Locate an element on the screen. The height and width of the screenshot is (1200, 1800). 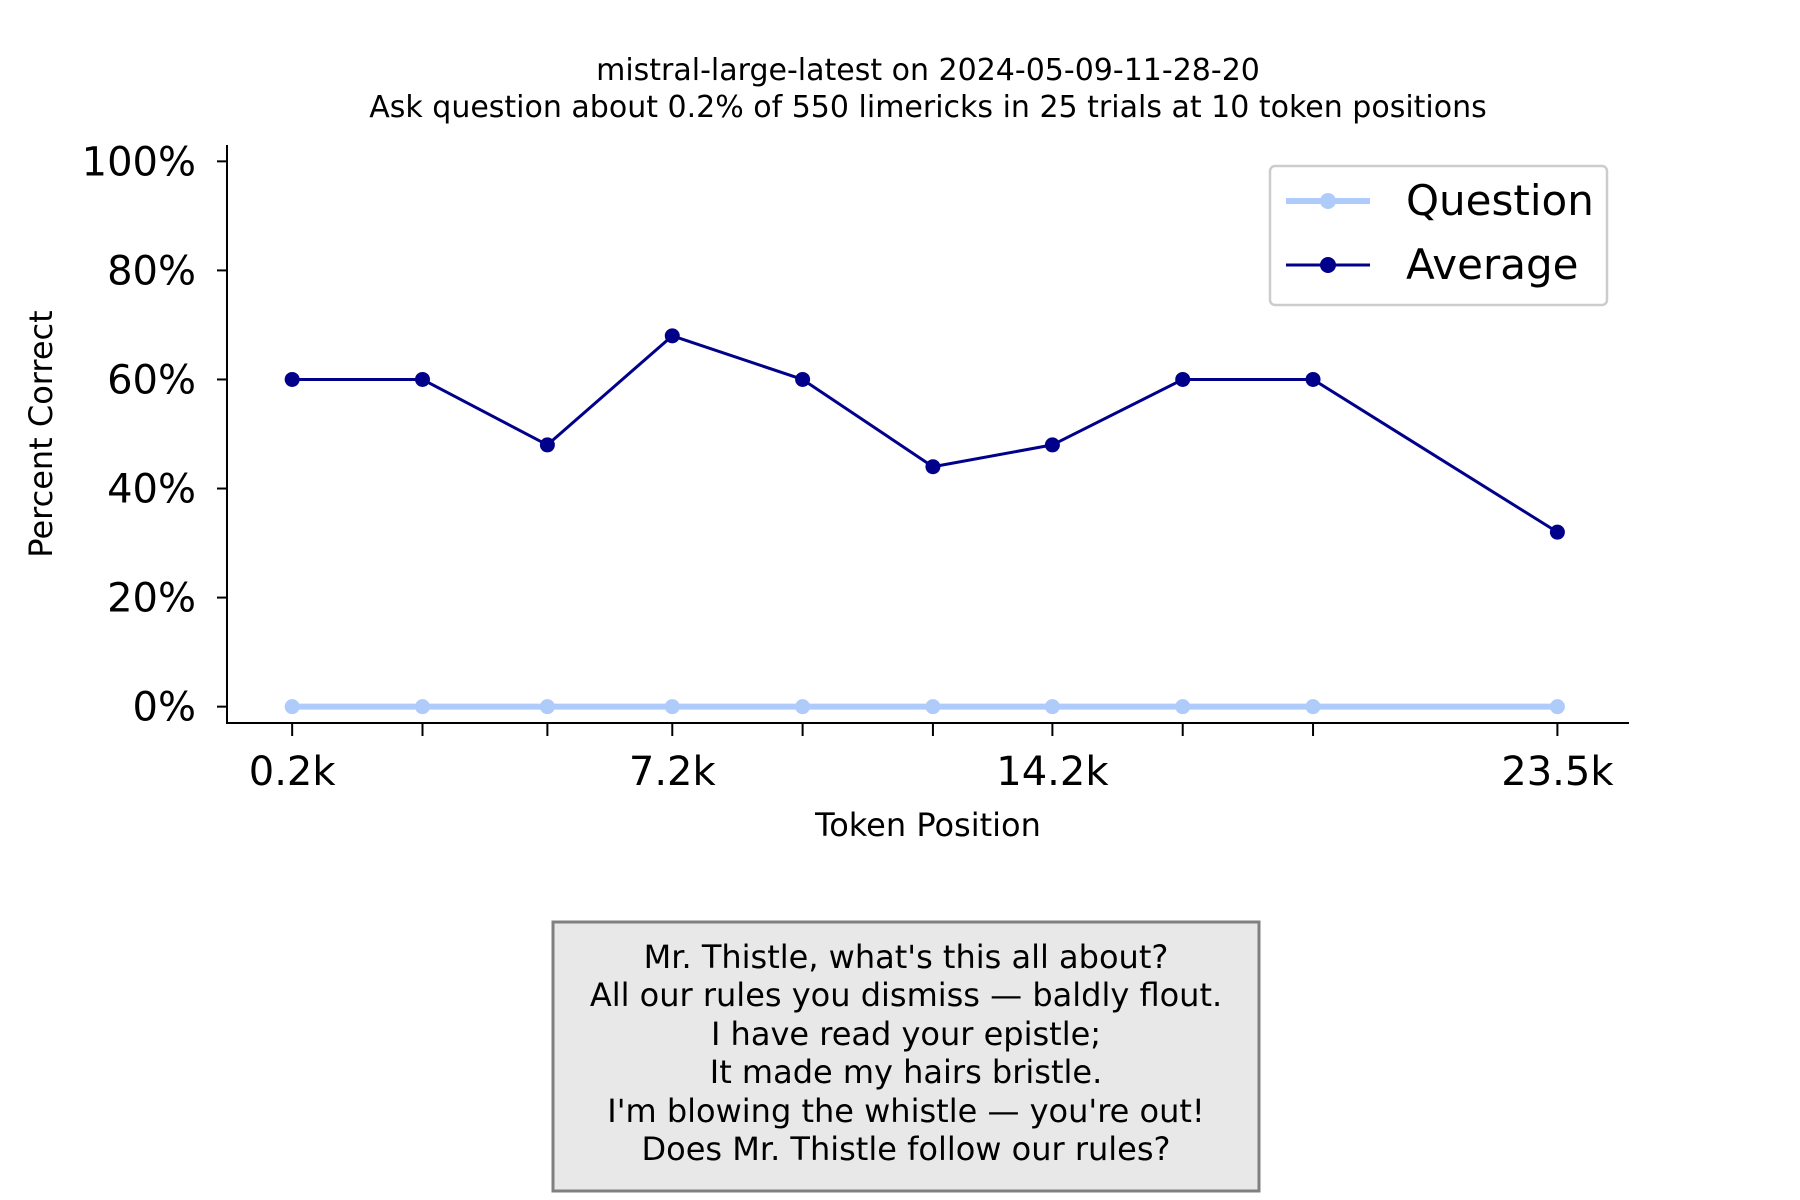
y-tick-label: 80% is located at coordinates (151, 271).